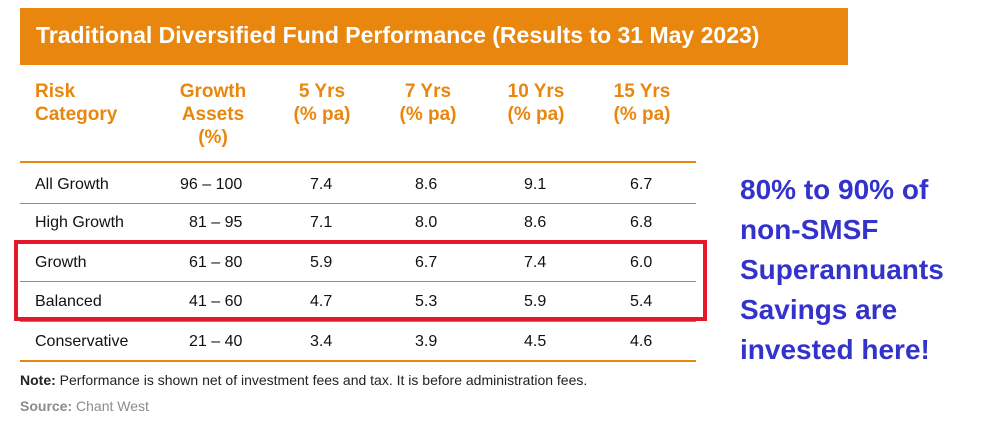 Image resolution: width=991 pixels, height=428 pixels. What do you see at coordinates (428, 114) in the screenshot?
I see `header-7yrs-line2: (% pa)` at bounding box center [428, 114].